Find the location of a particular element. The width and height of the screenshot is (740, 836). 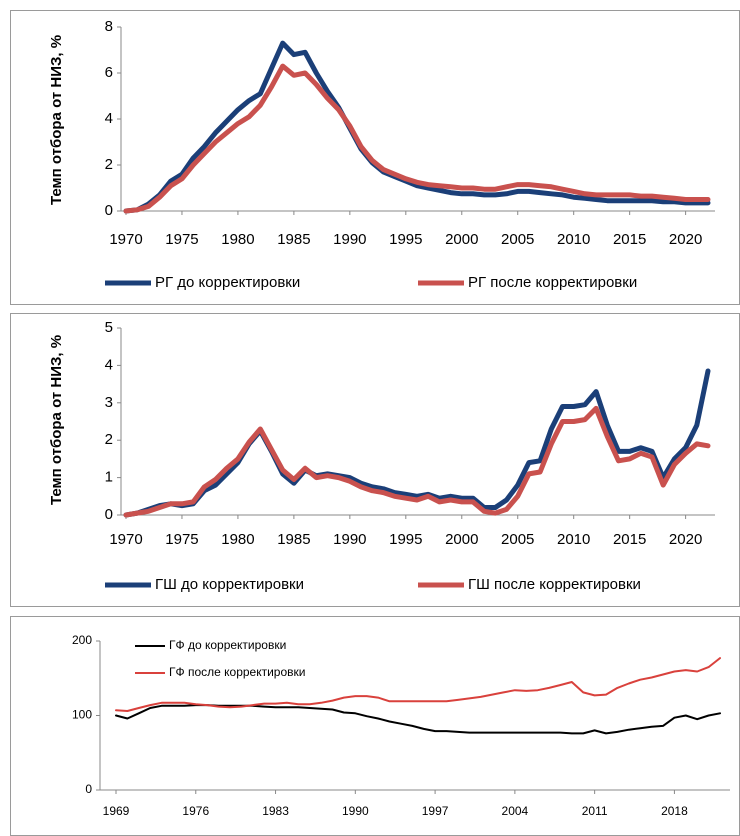

y-tick-label: 5 is located at coordinates (109, 327).